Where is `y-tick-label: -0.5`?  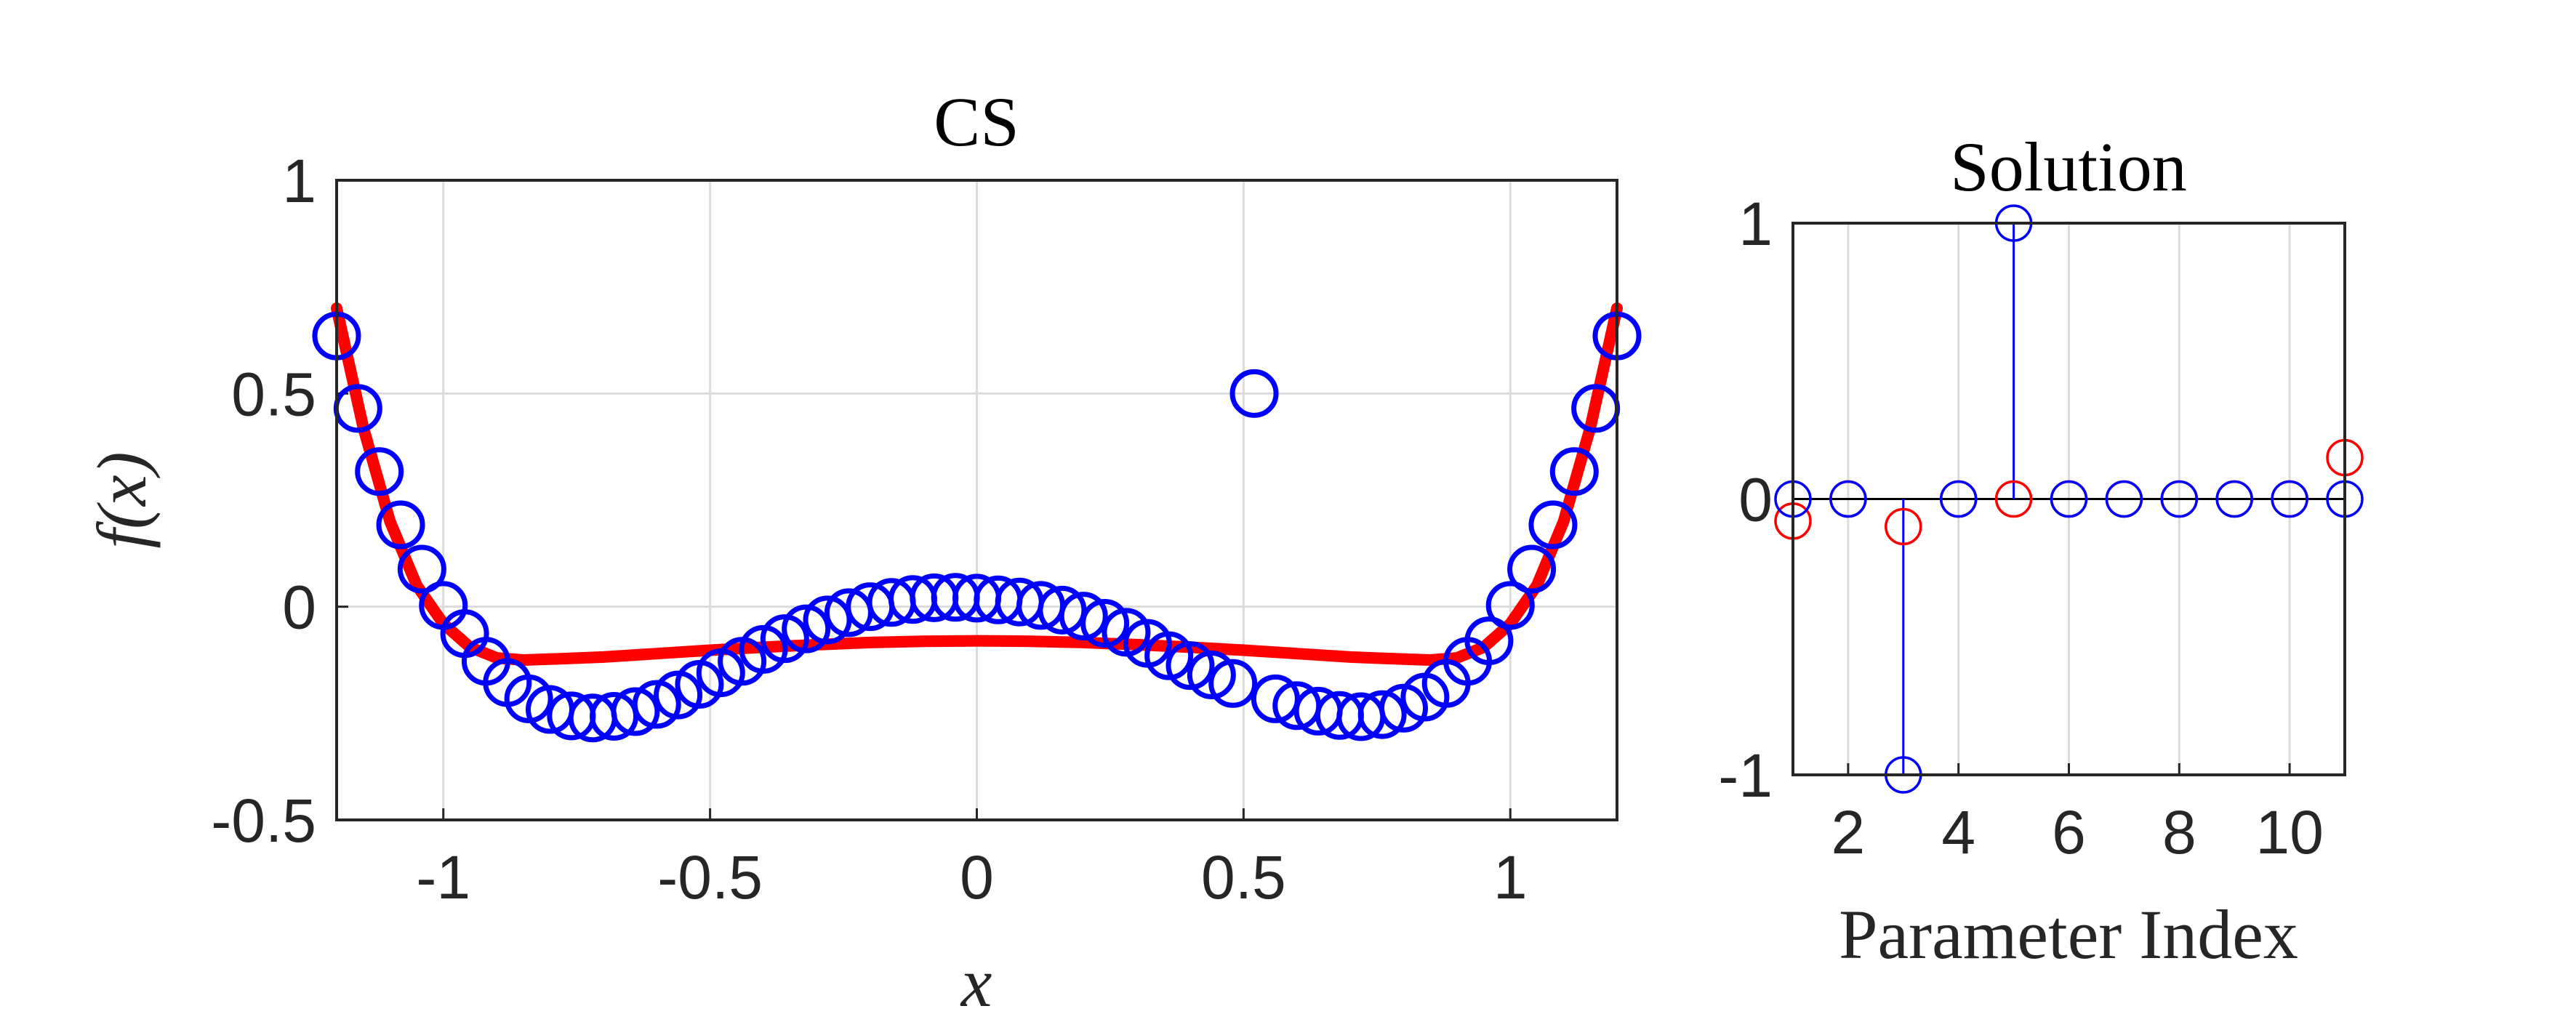 y-tick-label: -0.5 is located at coordinates (263, 820).